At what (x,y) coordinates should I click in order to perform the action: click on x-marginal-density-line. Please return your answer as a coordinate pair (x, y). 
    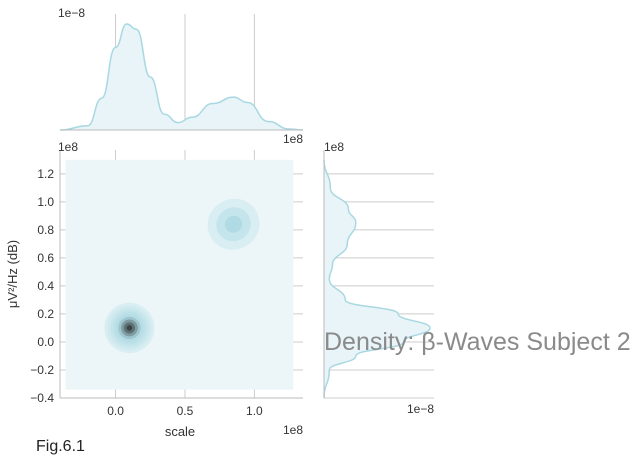
    Looking at the image, I should click on (181, 77).